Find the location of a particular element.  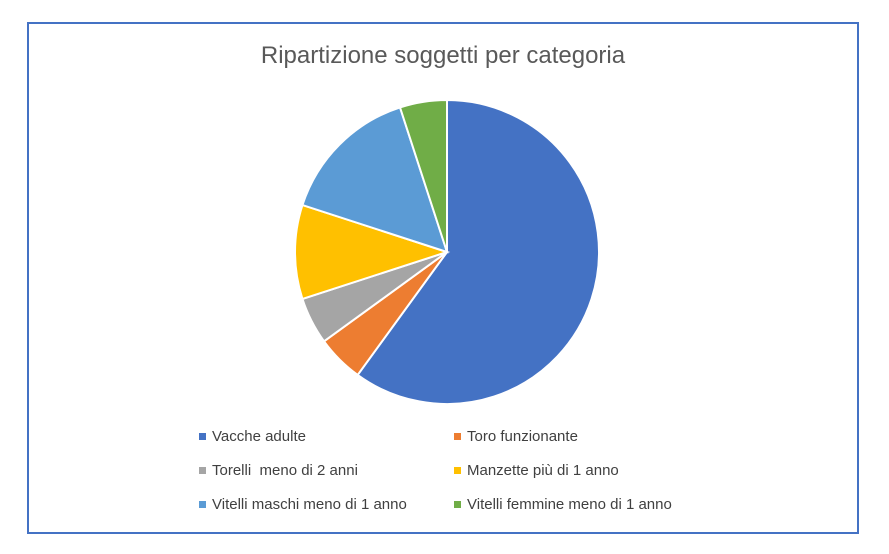

legend-item-2: Toro funzionante is located at coordinates (516, 436).